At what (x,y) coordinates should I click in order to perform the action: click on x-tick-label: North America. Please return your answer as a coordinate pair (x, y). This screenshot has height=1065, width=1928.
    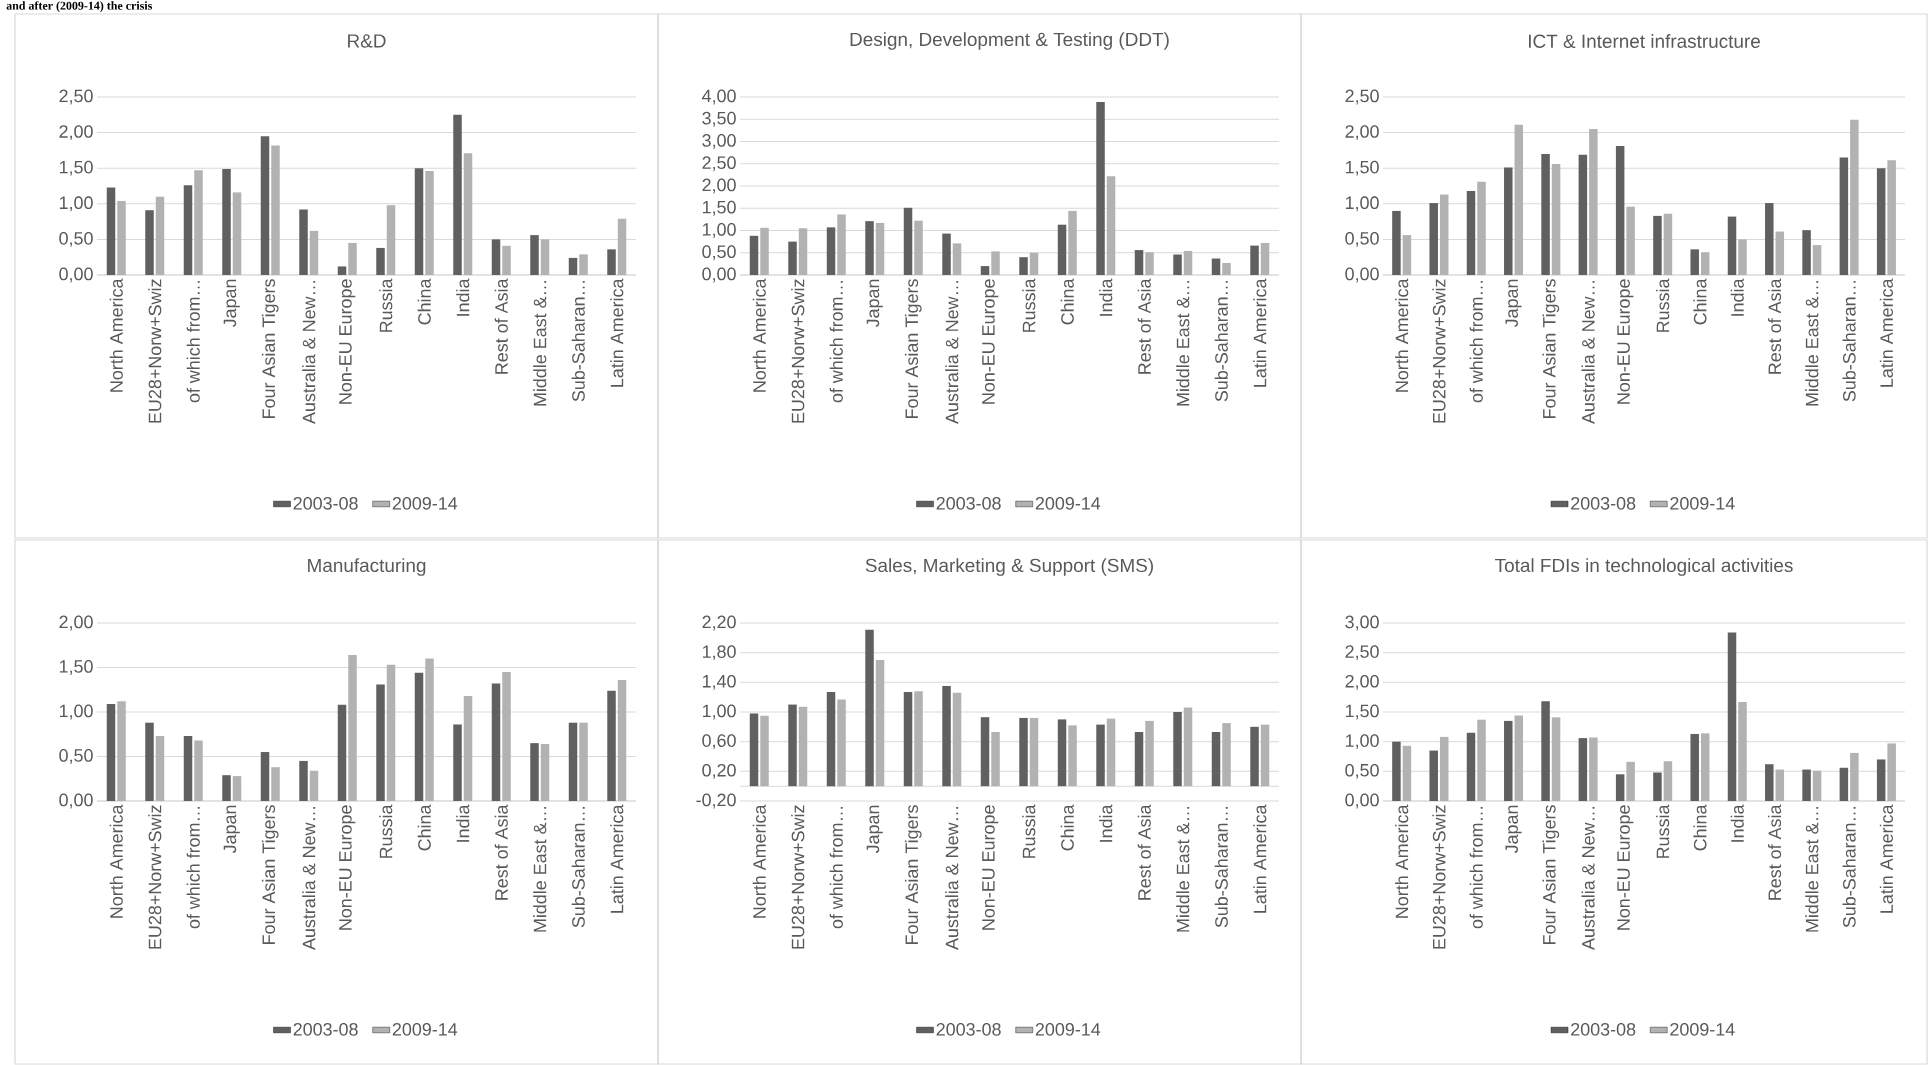
    Looking at the image, I should click on (116, 335).